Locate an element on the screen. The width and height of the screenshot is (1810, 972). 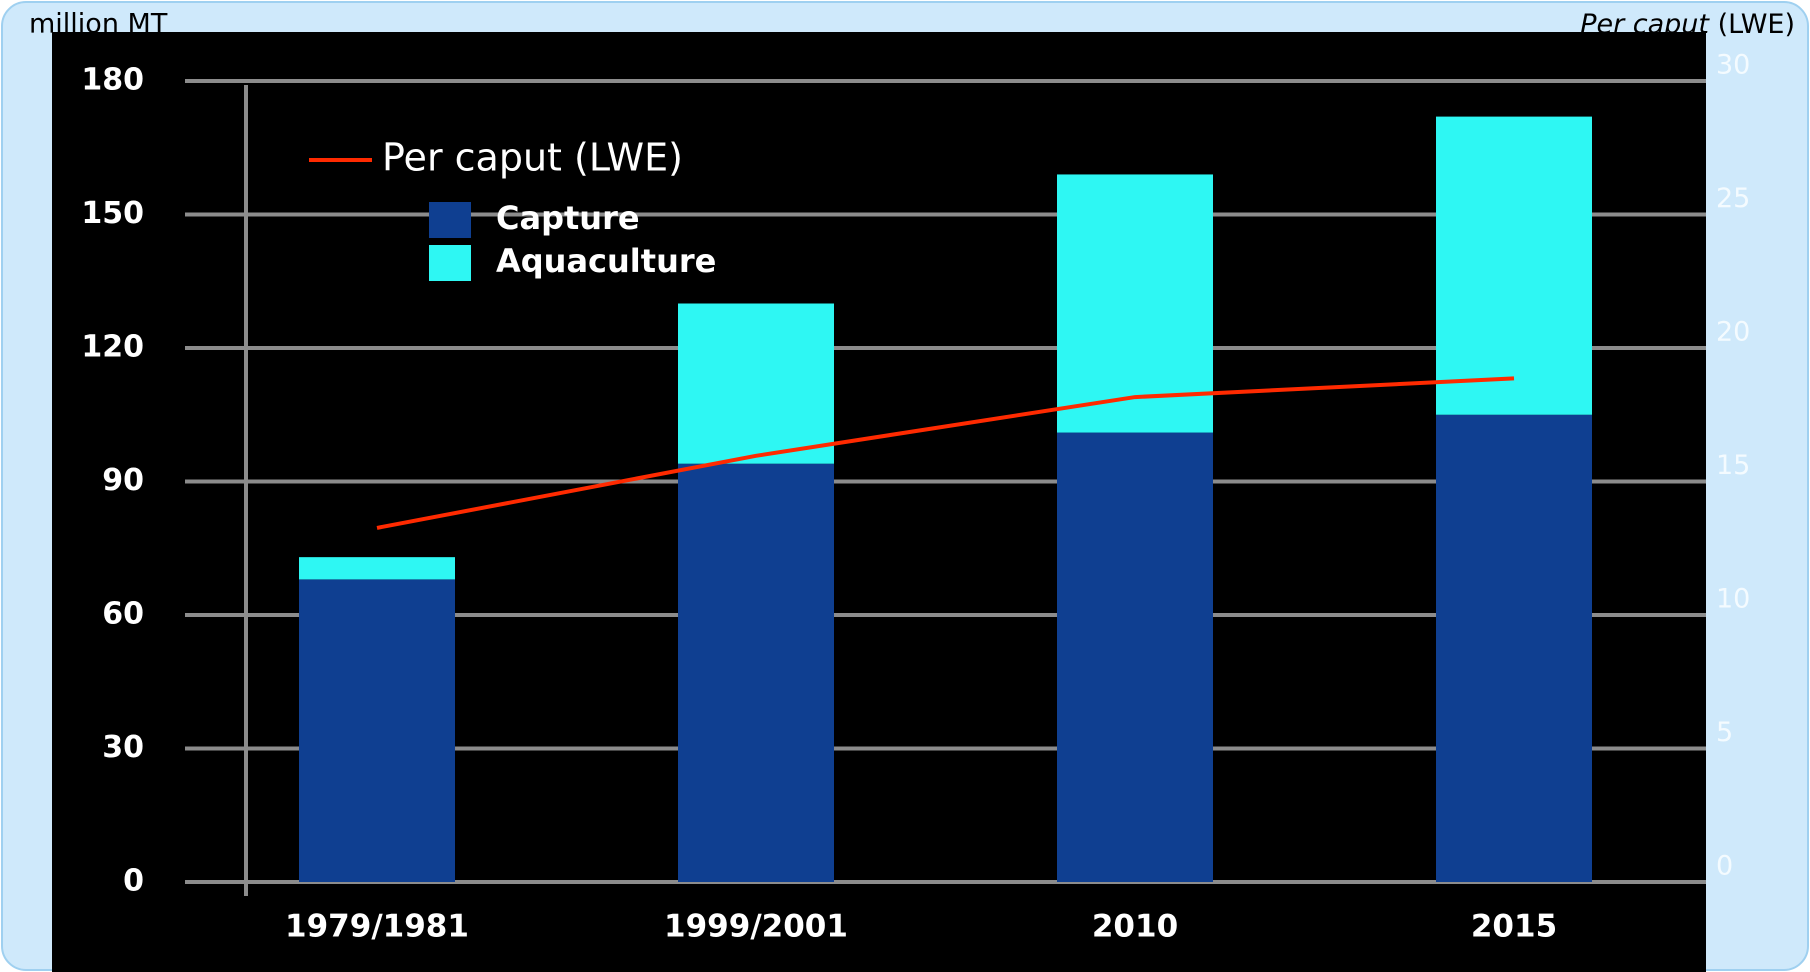
y2-axis-label: Per caput (LWE) is located at coordinates (1687, 24).